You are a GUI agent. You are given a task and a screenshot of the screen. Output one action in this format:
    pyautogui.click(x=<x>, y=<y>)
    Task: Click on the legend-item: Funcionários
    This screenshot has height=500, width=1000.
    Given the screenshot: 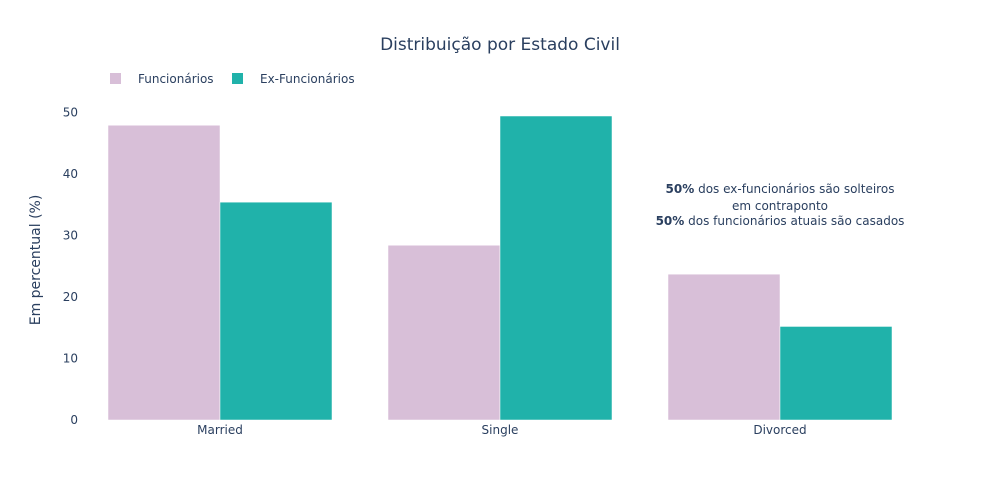 What is the action you would take?
    pyautogui.click(x=162, y=79)
    